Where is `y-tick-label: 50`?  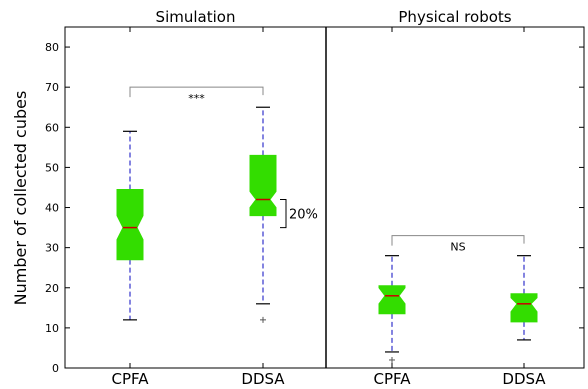 y-tick-label: 50 is located at coordinates (52, 167).